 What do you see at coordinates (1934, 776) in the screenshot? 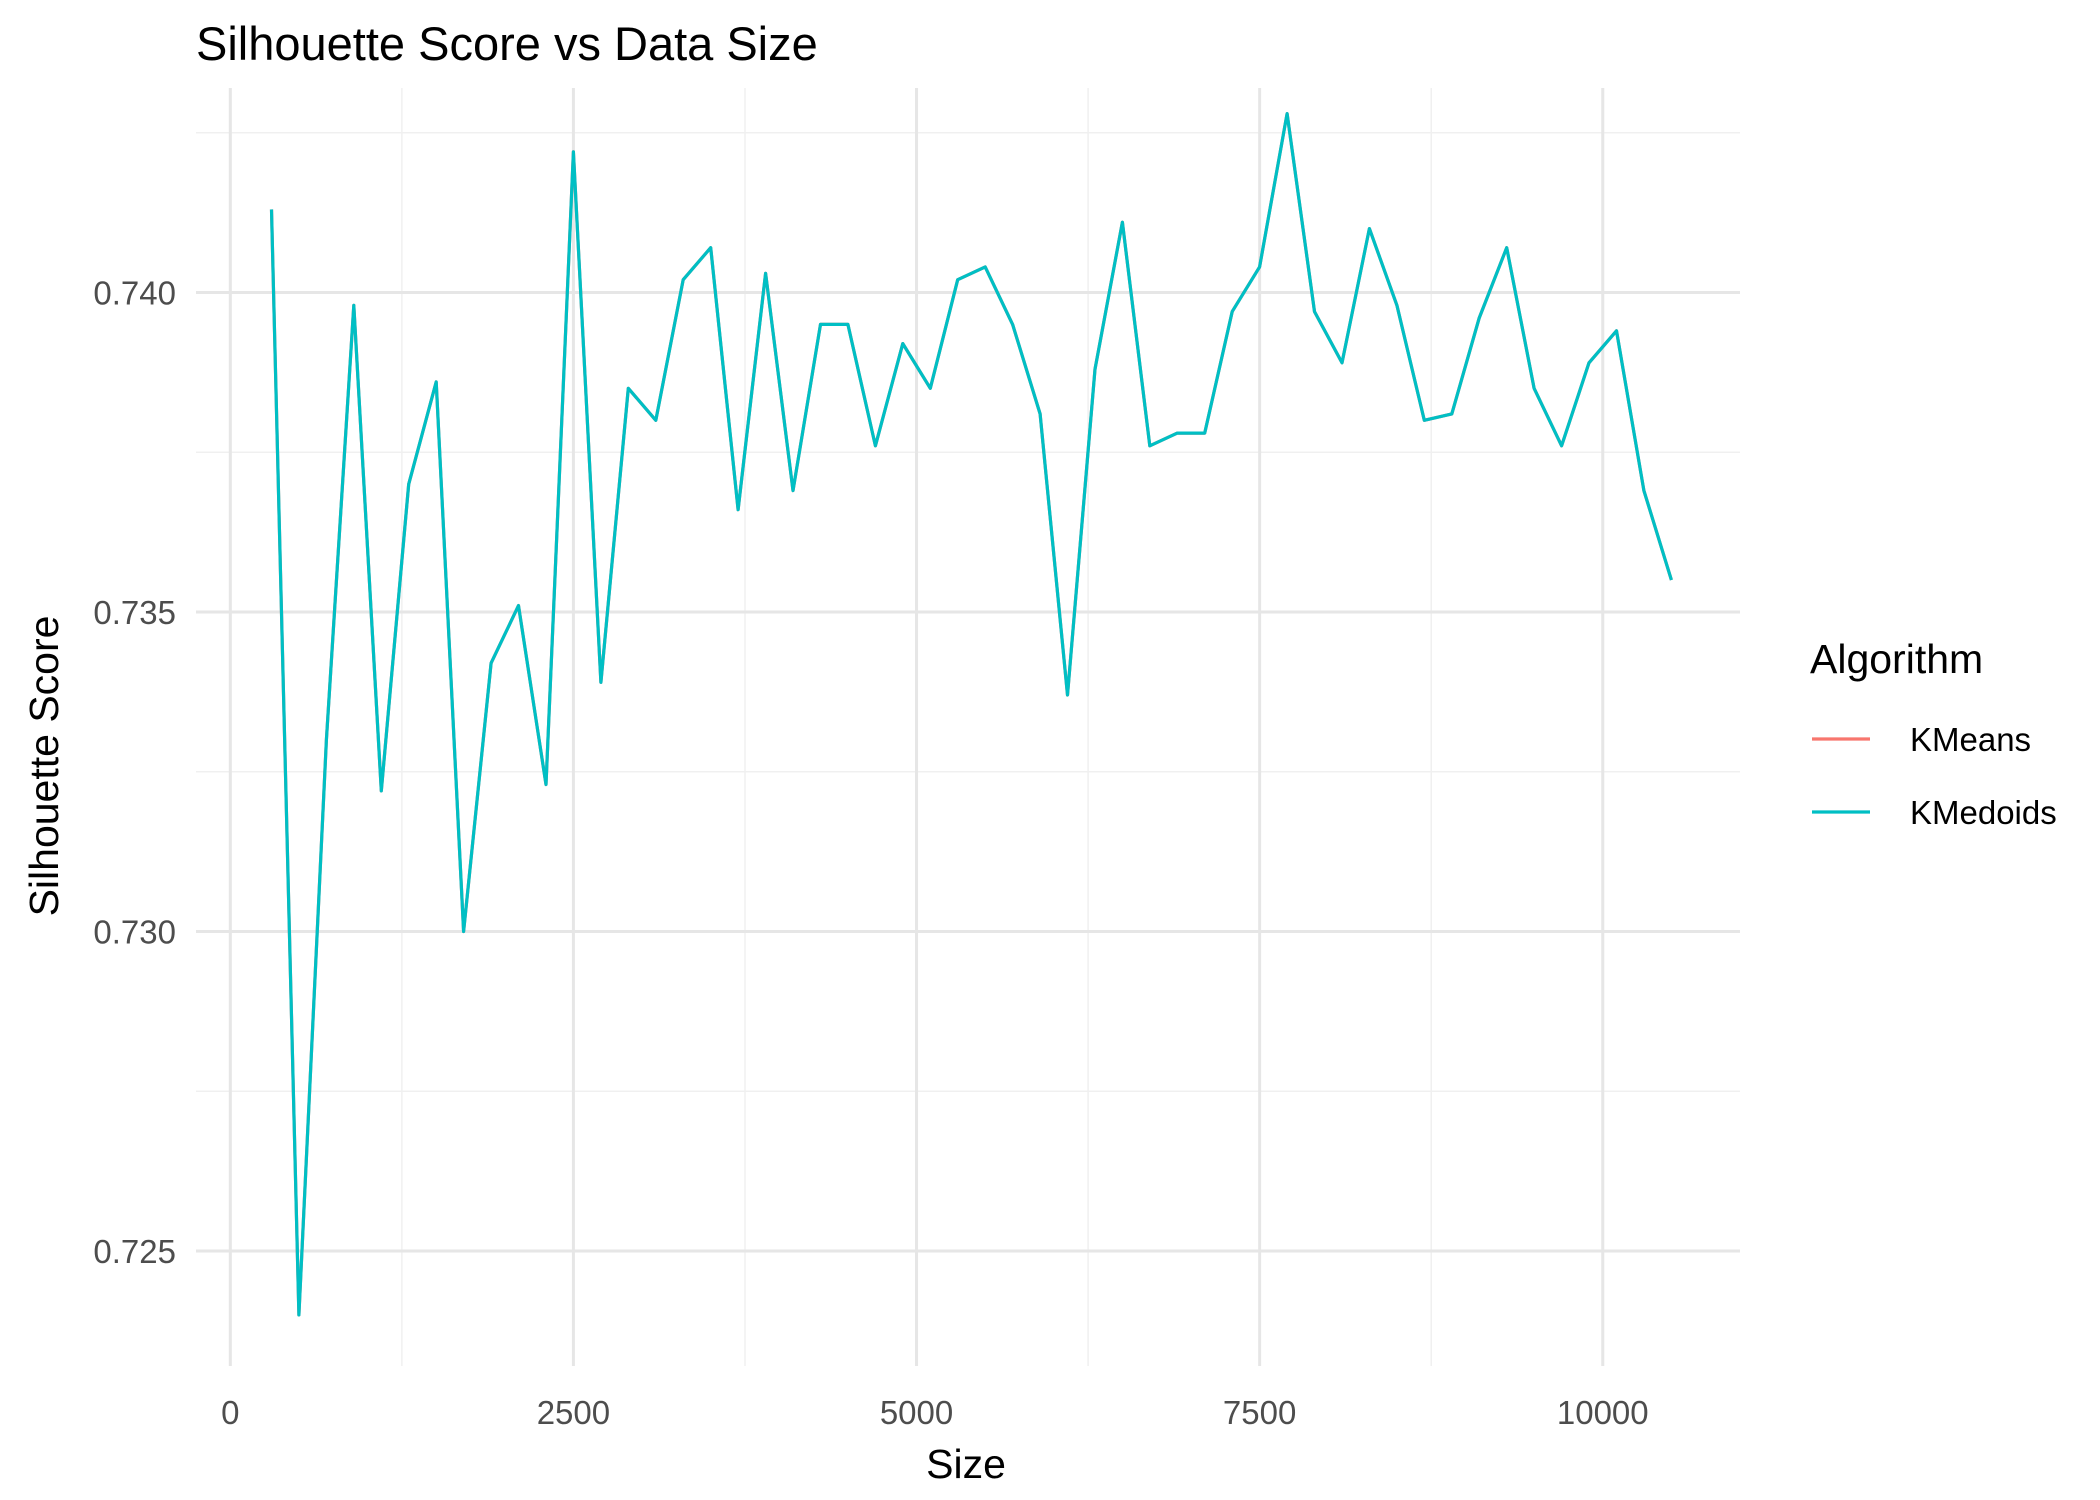
I see `legend-items: KMeans KMedoids` at bounding box center [1934, 776].